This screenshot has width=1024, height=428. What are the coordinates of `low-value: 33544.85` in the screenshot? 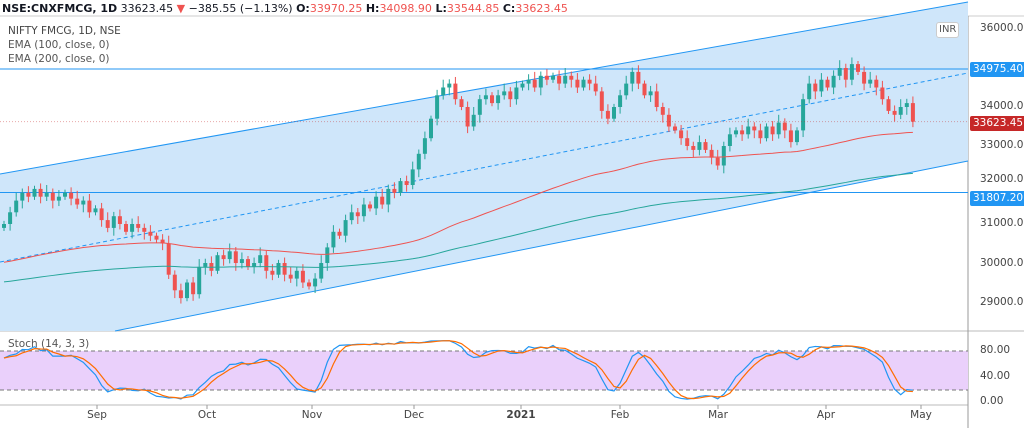 It's located at (473, 8).